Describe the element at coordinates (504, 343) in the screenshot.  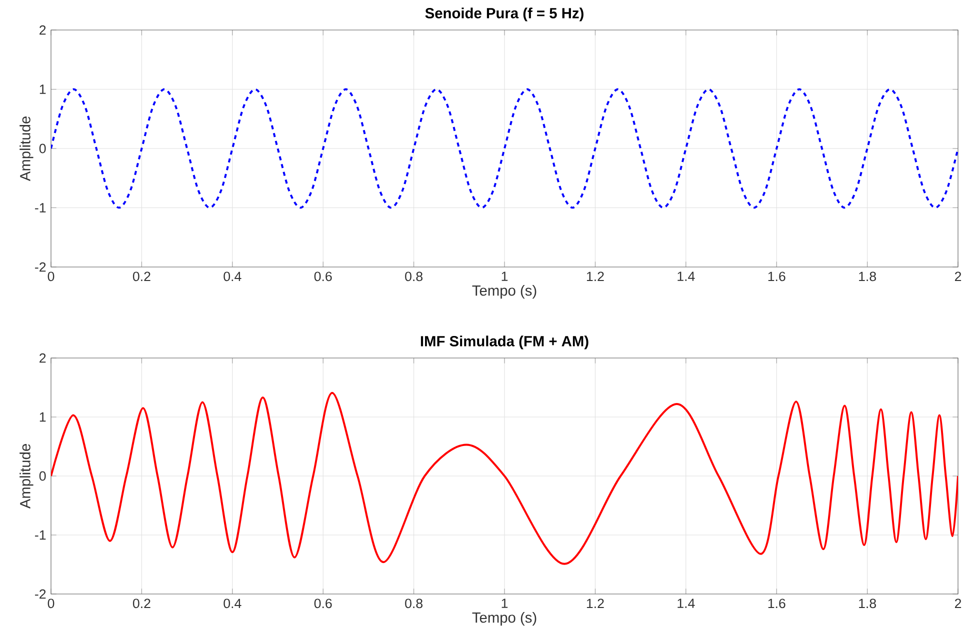
I see `chart-title: IMF Simulada (FM + AM)` at that location.